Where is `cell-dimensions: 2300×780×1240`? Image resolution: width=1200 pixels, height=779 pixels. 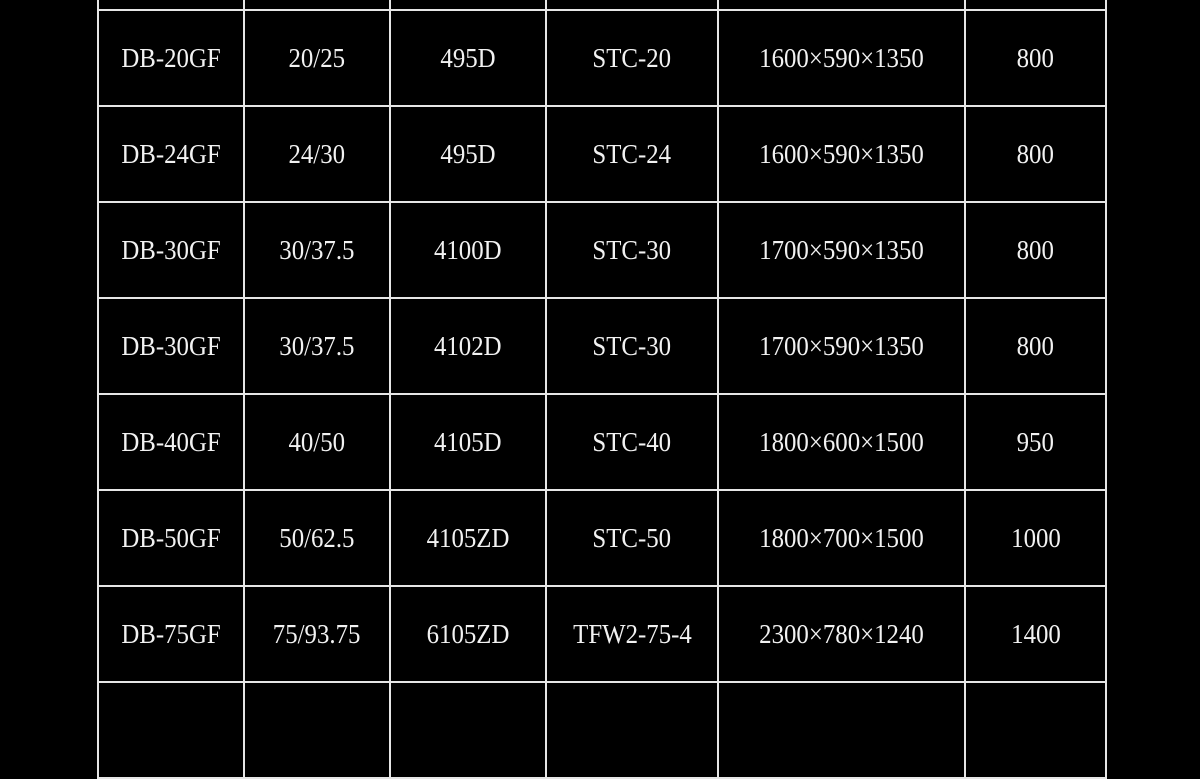 cell-dimensions: 2300×780×1240 is located at coordinates (841, 634).